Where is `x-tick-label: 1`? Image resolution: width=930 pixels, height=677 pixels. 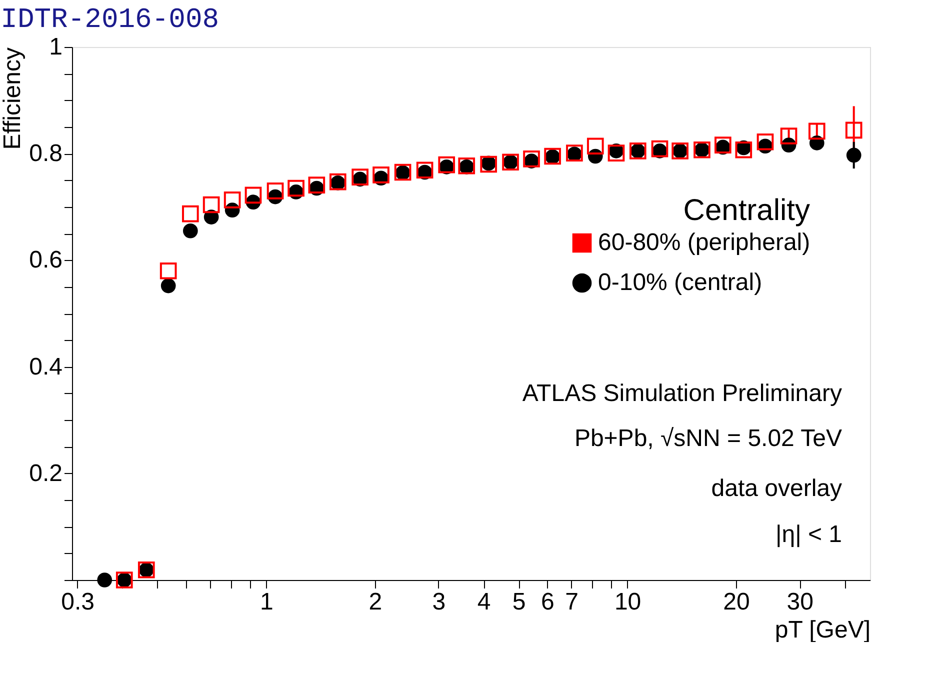
x-tick-label: 1 is located at coordinates (267, 602).